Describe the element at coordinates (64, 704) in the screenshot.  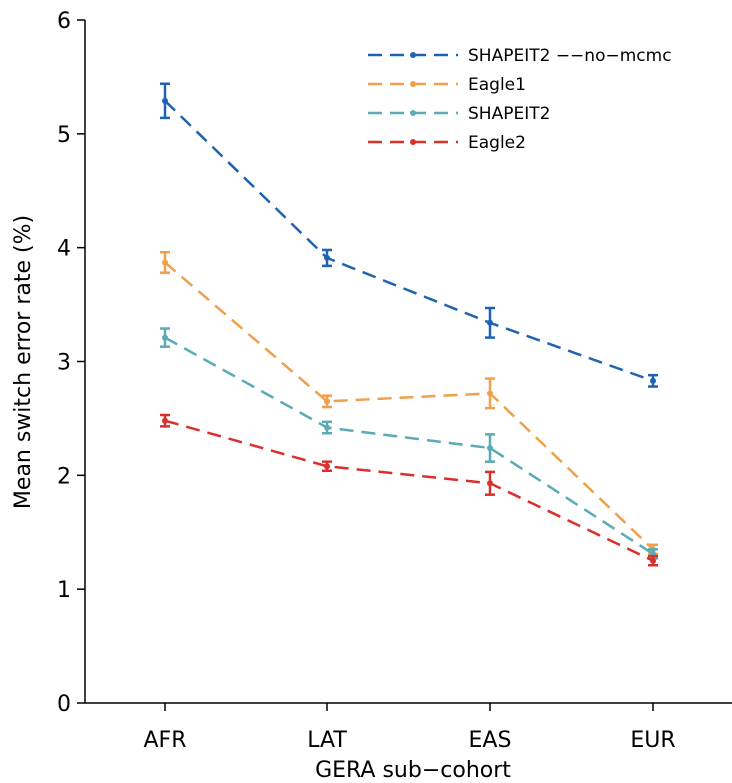
I see `y-tick-label: 0` at that location.